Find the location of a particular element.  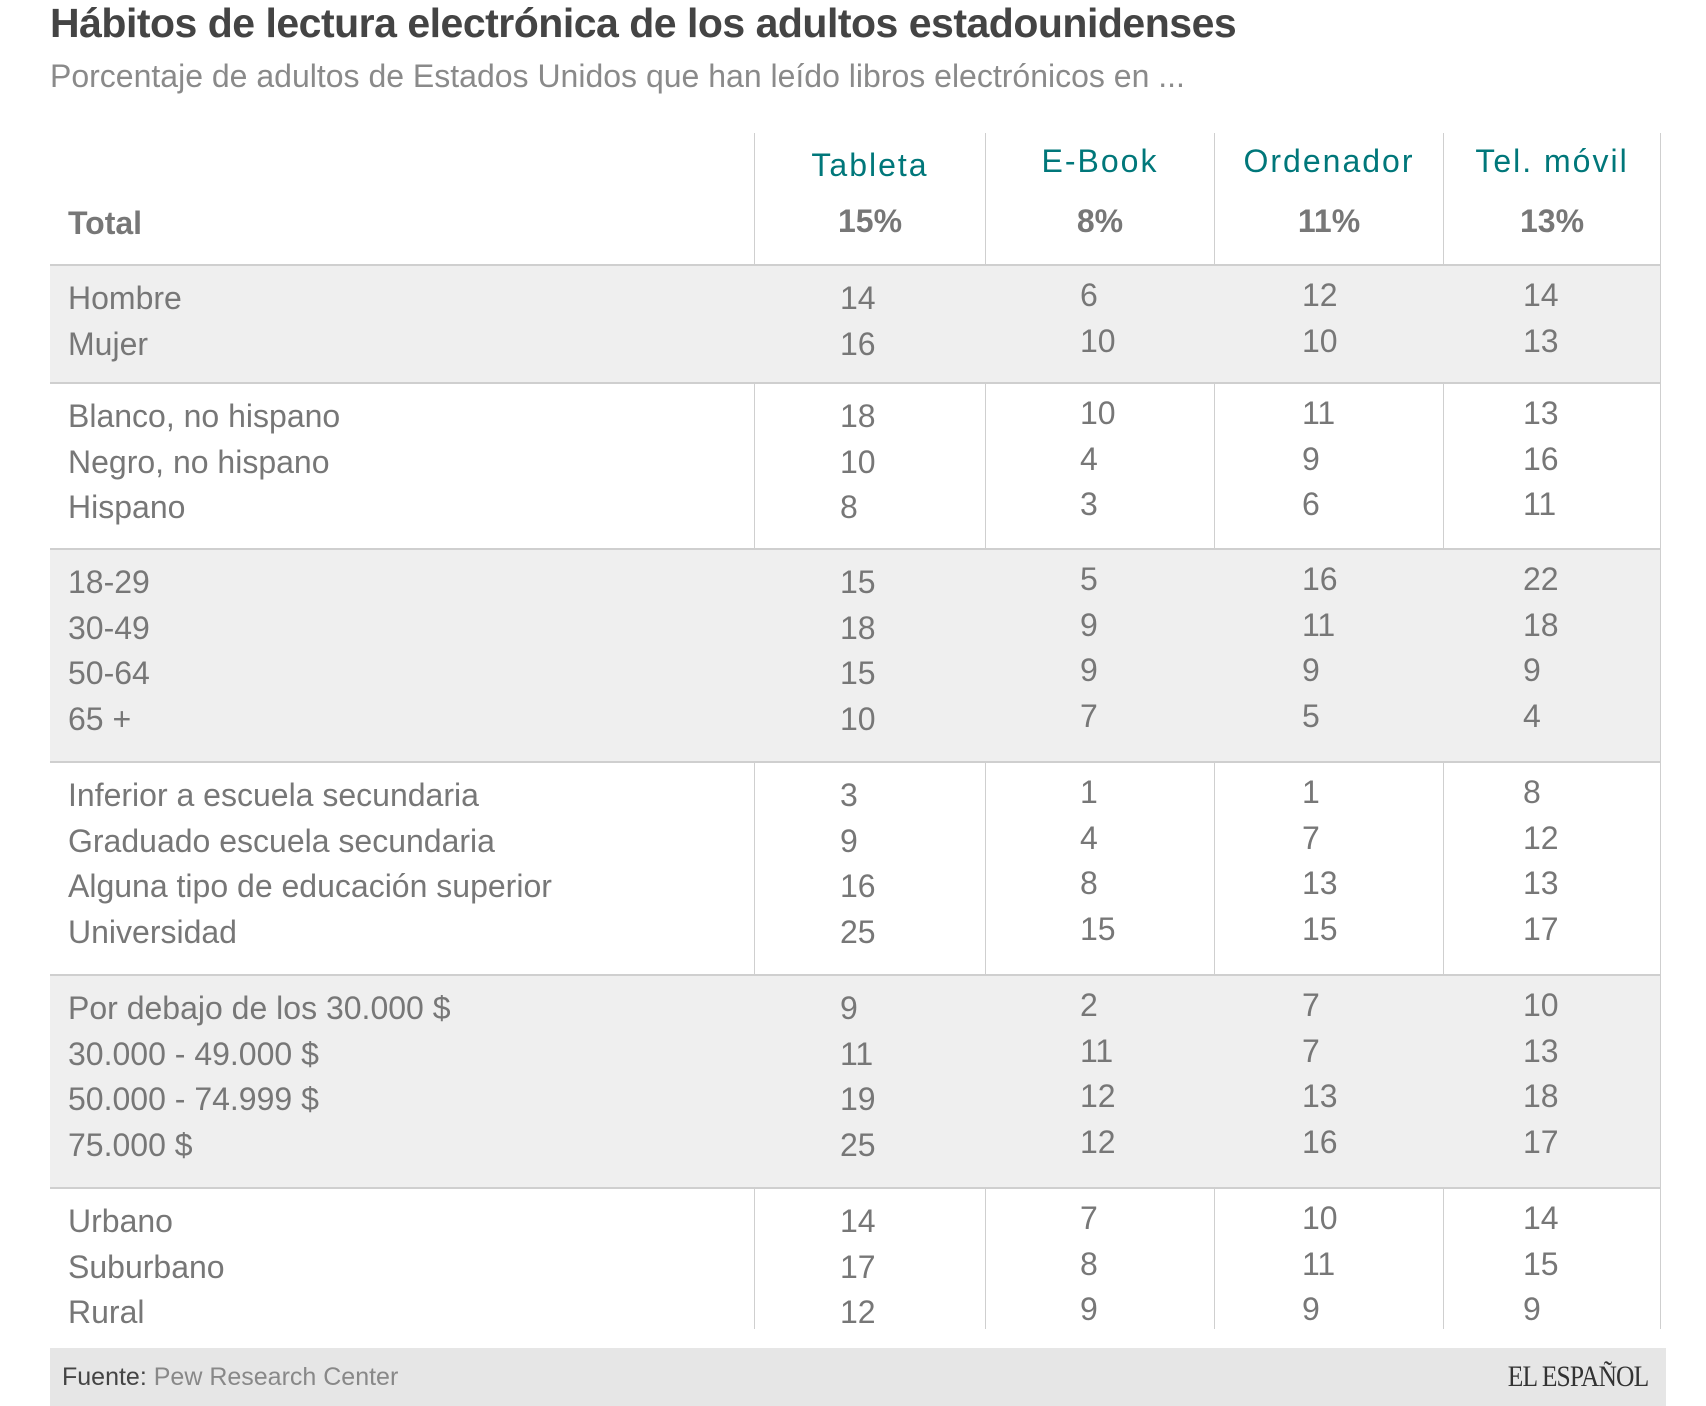

row-group: Hombre 14 6 12 14 Mujer 16 10 10 13 is located at coordinates (855, 325).